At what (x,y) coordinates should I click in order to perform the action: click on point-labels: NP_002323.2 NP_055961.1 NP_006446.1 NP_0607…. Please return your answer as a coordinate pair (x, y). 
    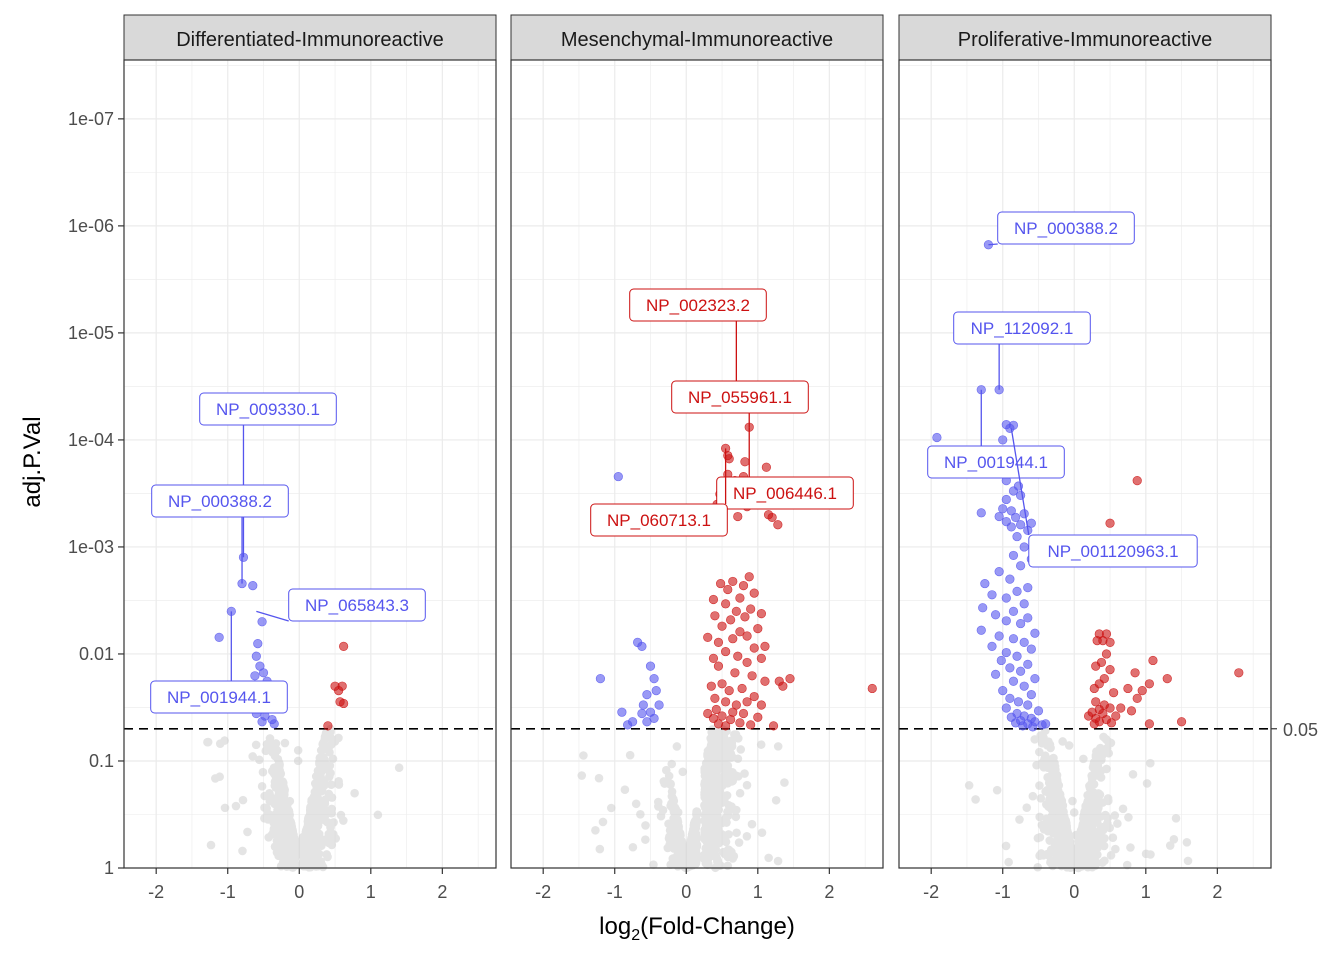
    Looking at the image, I should click on (722, 412).